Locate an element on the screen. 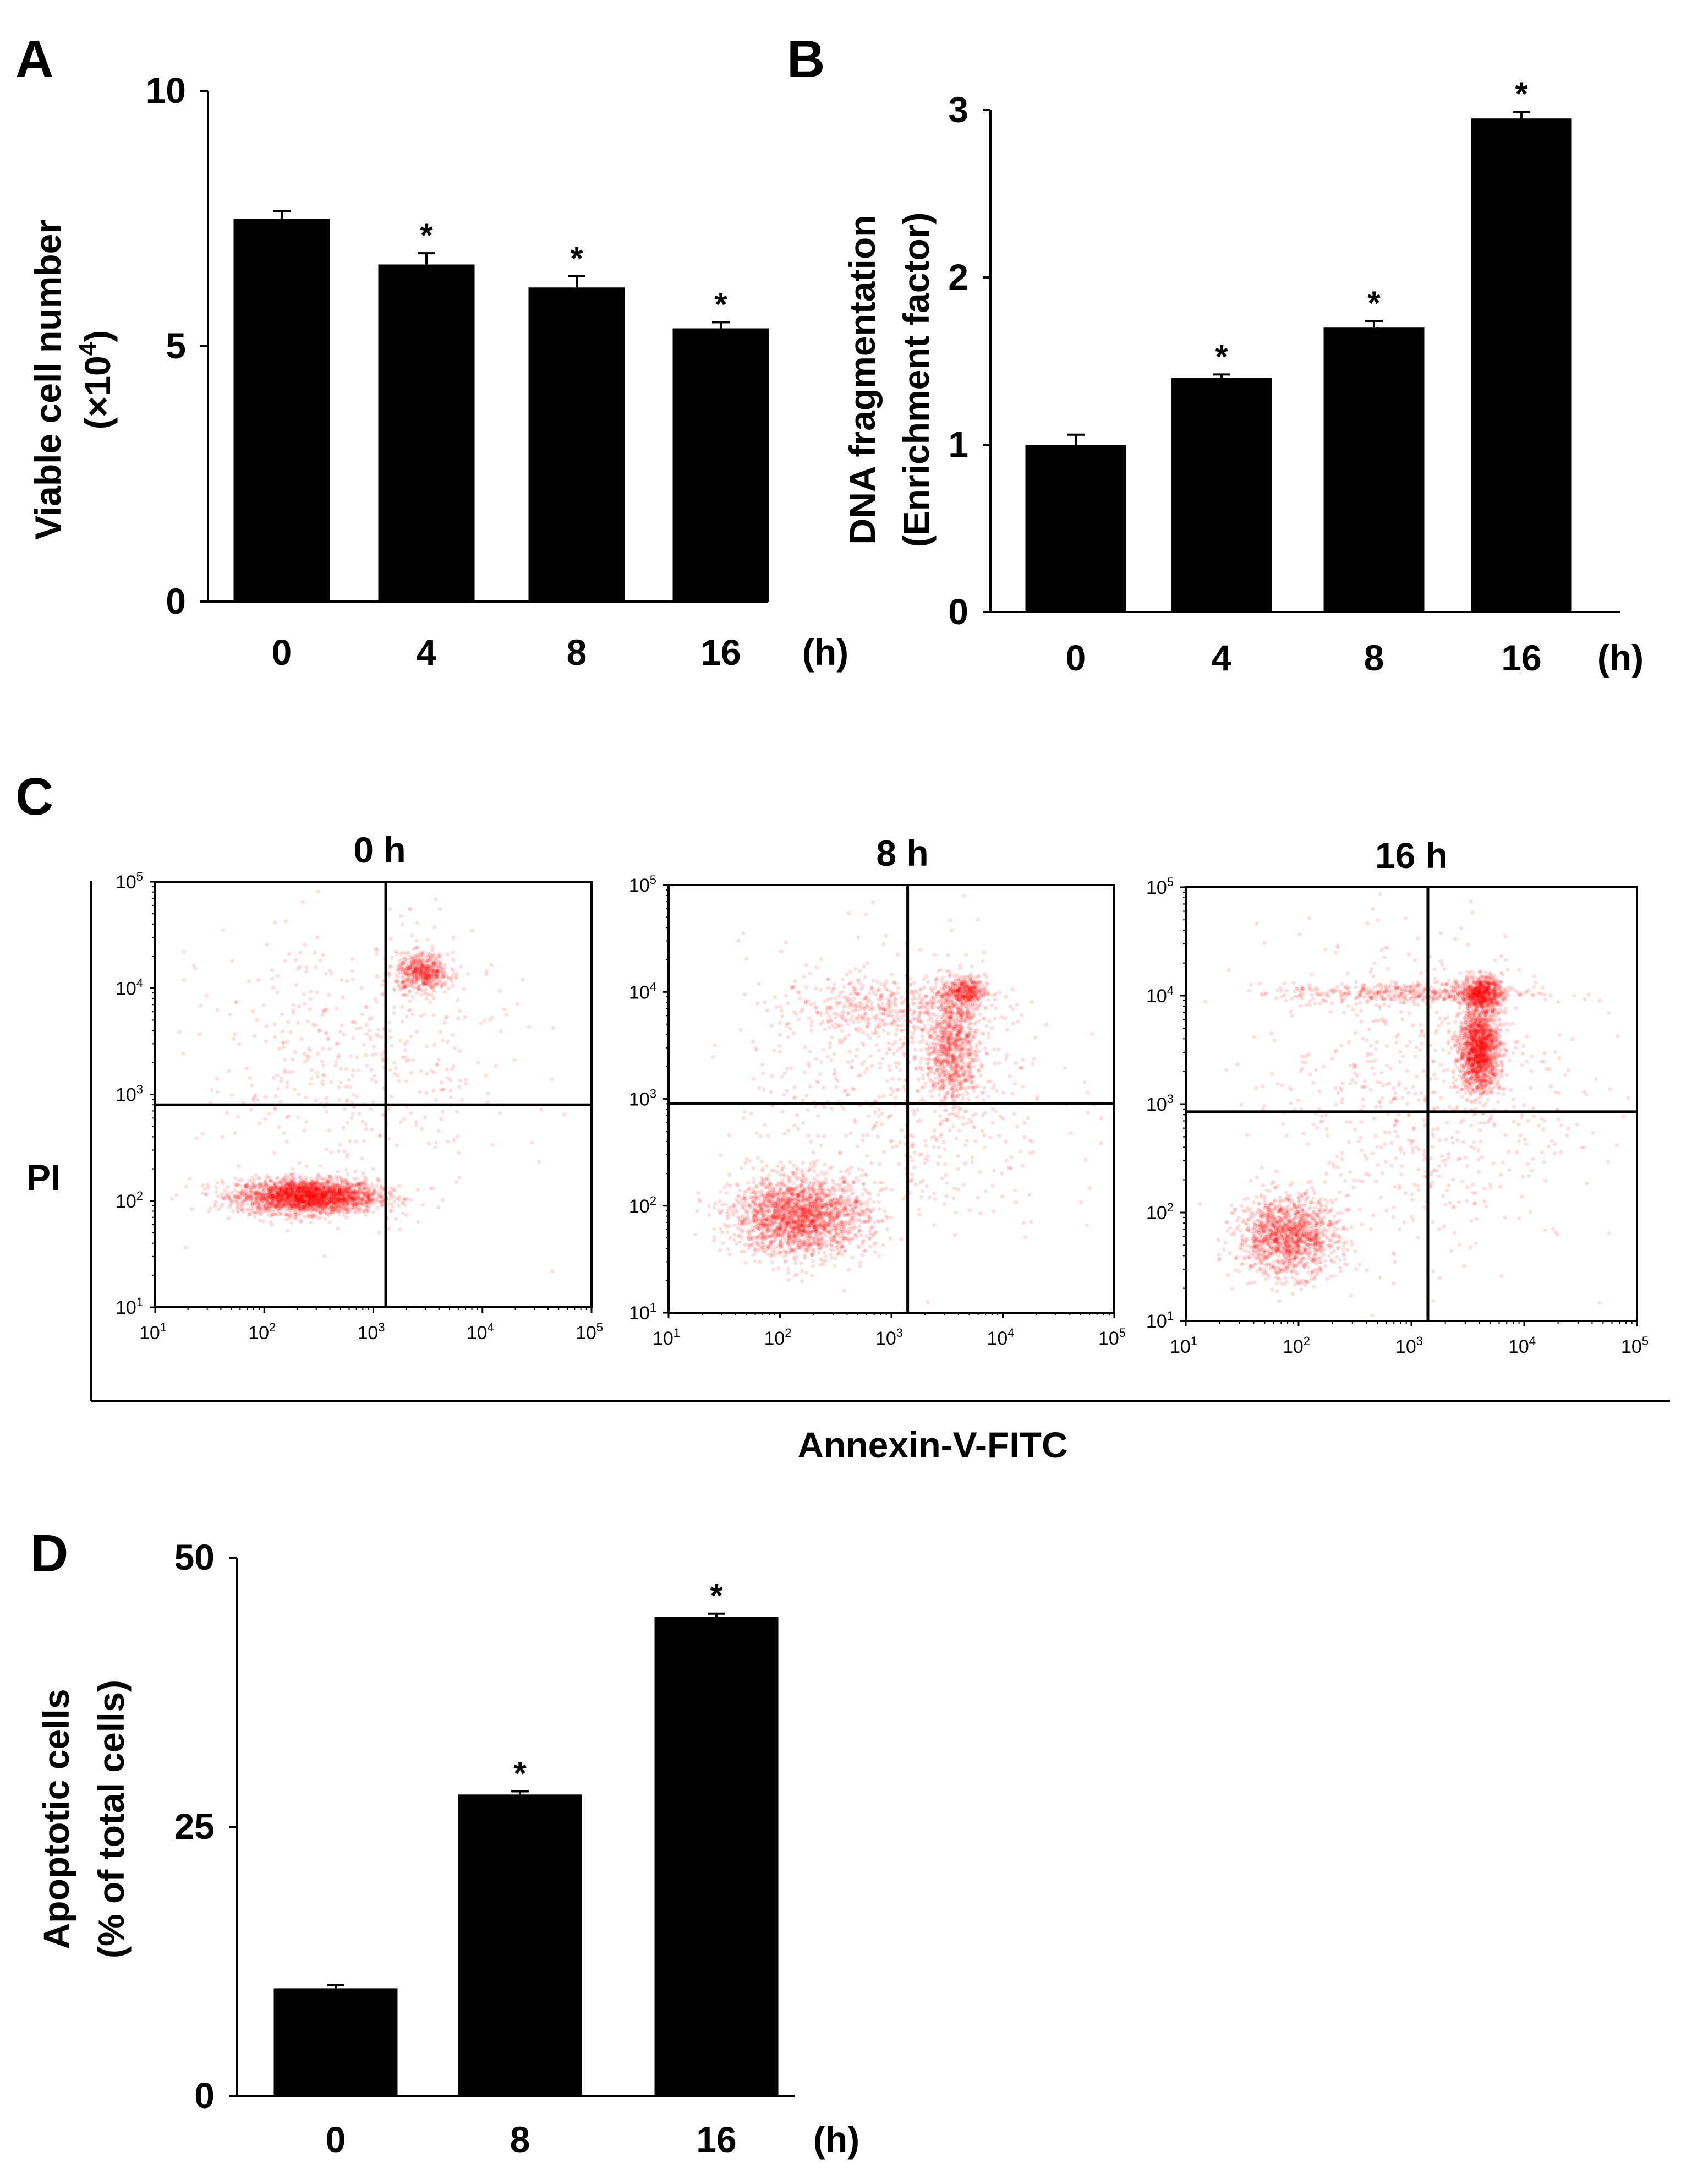  y-tick-label-b-0: 0 is located at coordinates (958, 611).